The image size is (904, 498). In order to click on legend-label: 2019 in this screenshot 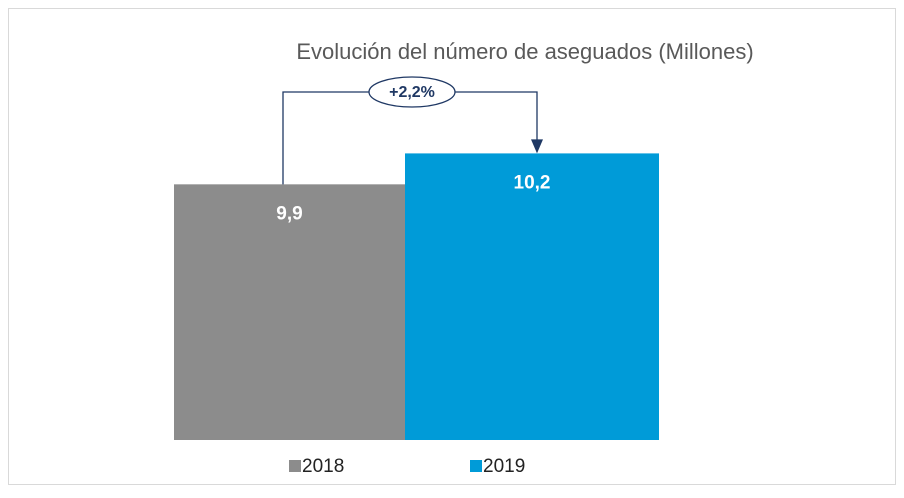, I will do `click(504, 466)`.